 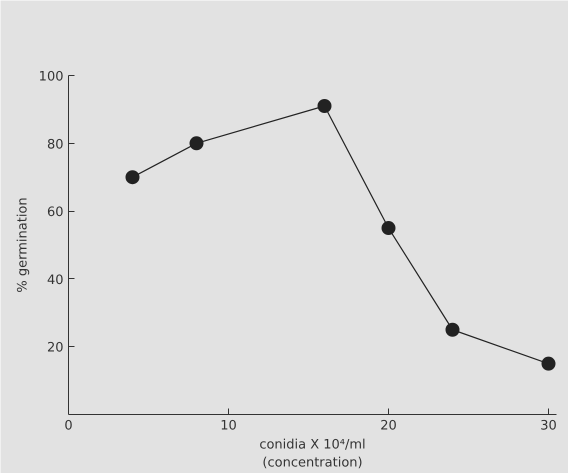 What do you see at coordinates (55, 144) in the screenshot?
I see `y-tick-label: 80` at bounding box center [55, 144].